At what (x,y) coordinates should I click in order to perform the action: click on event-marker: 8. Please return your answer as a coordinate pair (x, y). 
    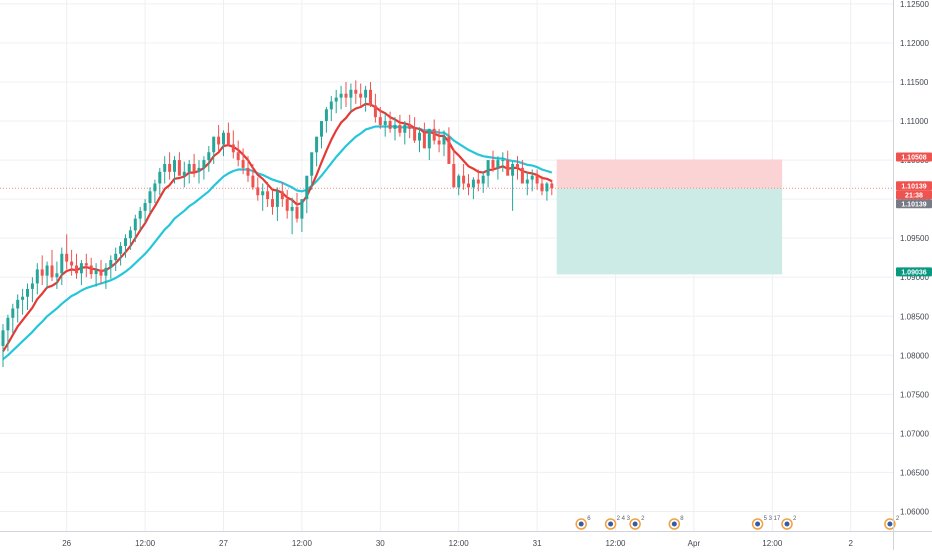
    Looking at the image, I should click on (676, 523).